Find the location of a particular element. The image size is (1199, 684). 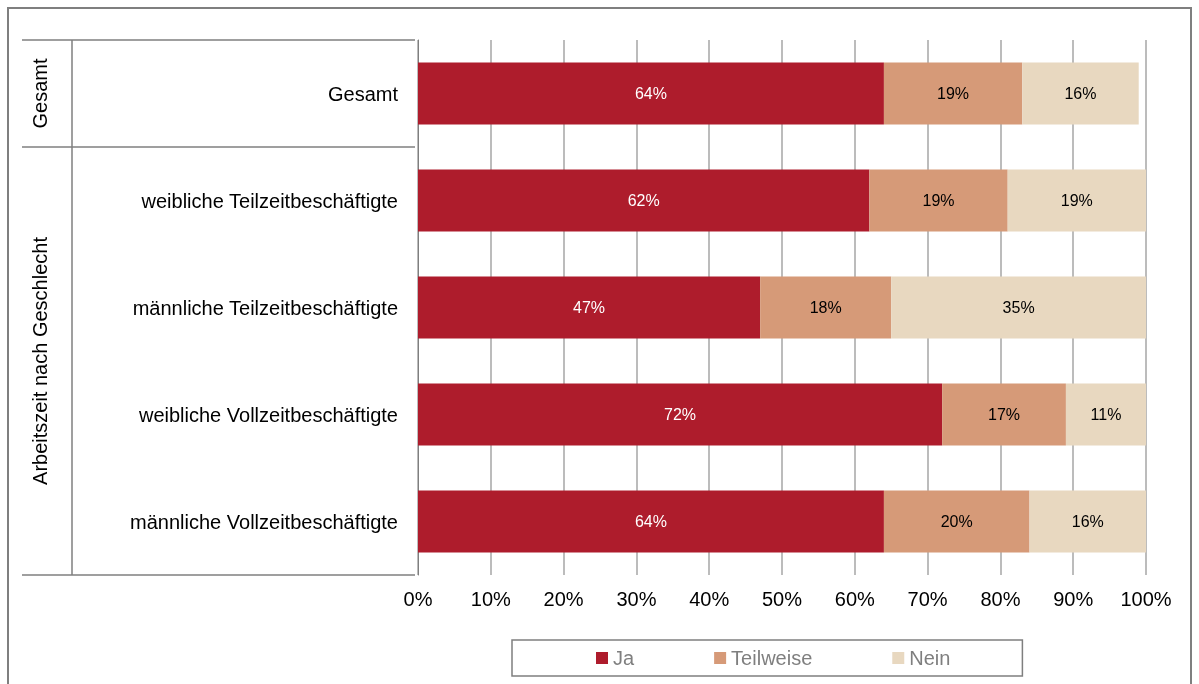

y-tick-label: Gesamt is located at coordinates (363, 93).